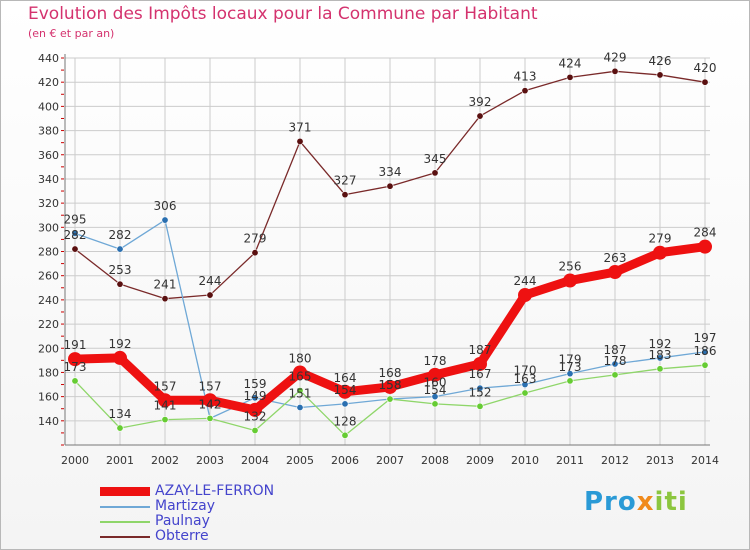  Describe the element at coordinates (435, 397) in the screenshot. I see `data-point-martizay-2008` at that location.